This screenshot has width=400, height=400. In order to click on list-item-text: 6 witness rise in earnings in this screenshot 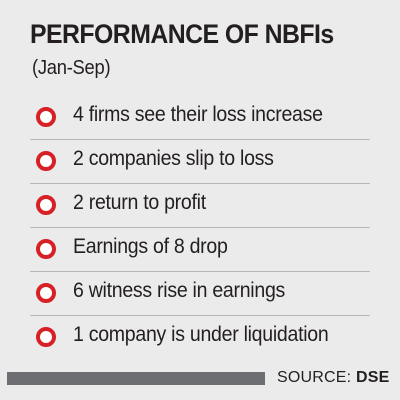, I will do `click(179, 290)`.